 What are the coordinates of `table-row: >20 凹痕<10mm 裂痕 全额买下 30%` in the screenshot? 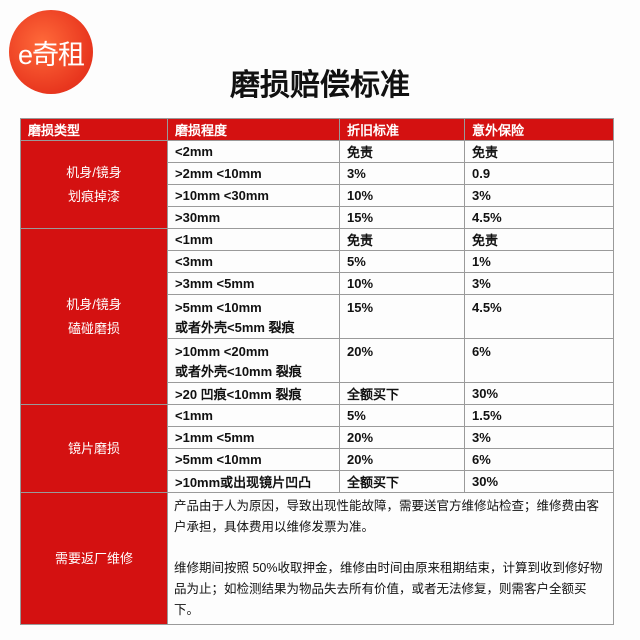 It's located at (317, 393).